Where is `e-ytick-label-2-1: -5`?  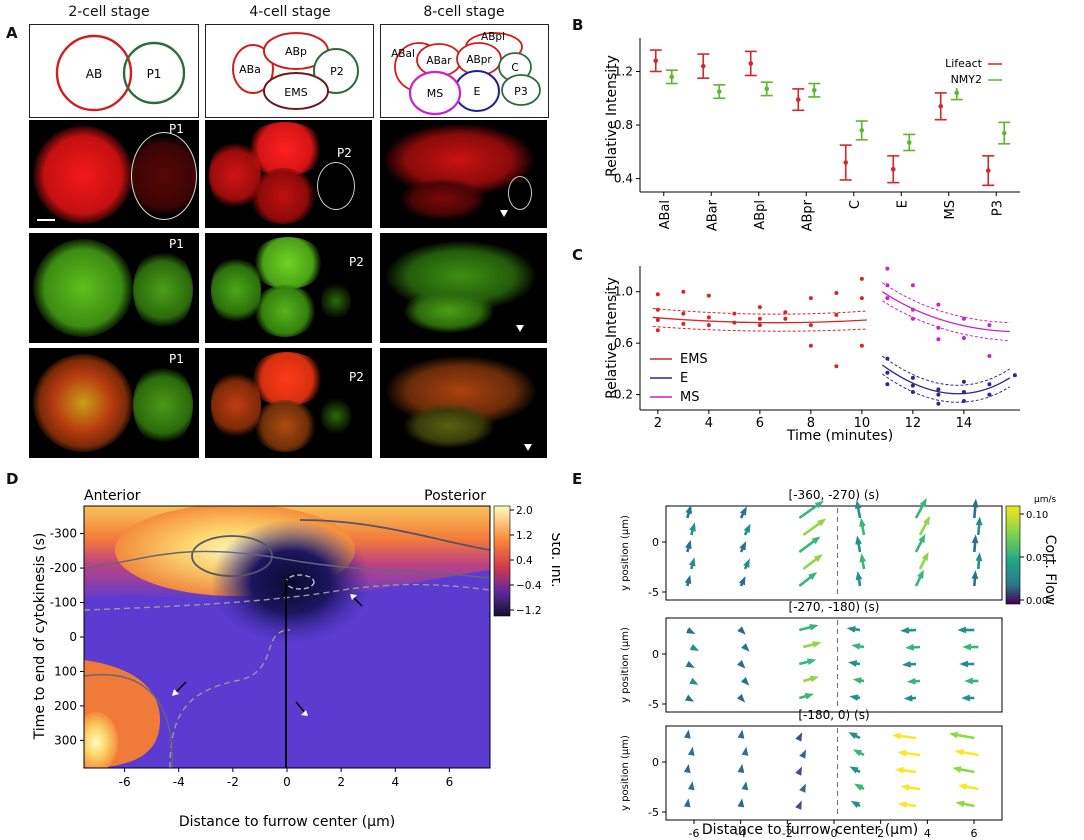 e-ytick-label-2-1: -5 is located at coordinates (653, 812).